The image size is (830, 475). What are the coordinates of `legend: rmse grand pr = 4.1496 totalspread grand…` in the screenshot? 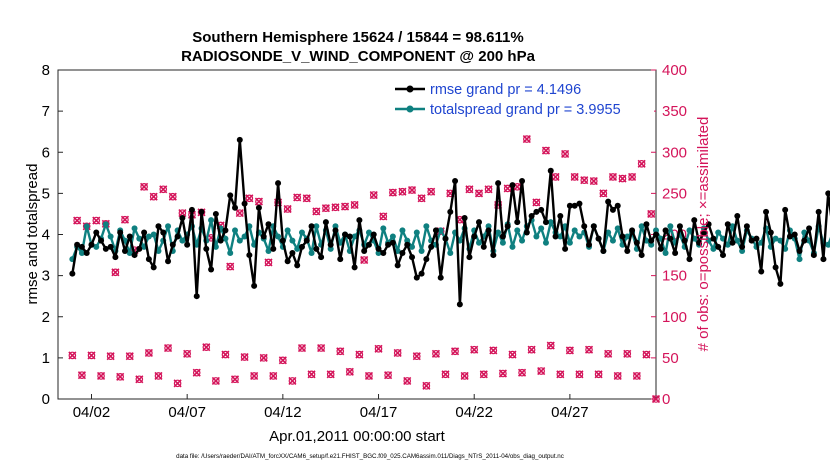 It's located at (521, 99).